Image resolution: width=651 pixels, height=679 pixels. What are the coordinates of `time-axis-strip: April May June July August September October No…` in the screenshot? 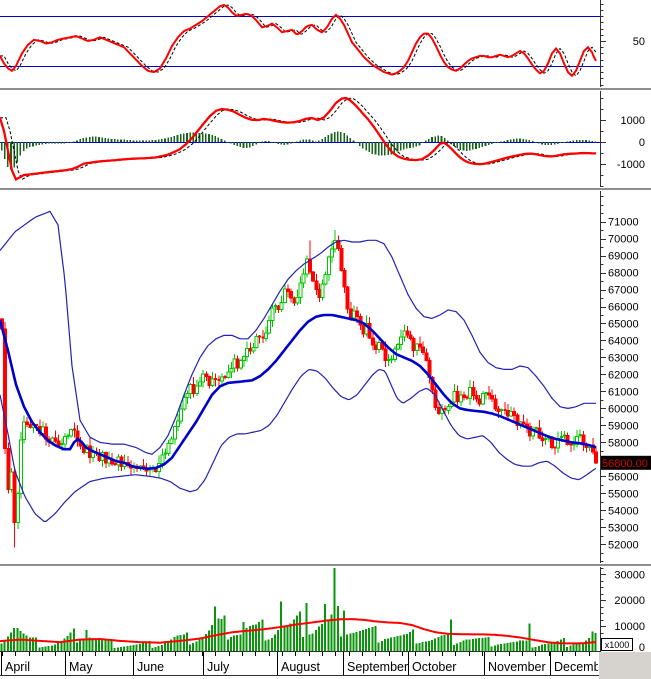 It's located at (325, 665).